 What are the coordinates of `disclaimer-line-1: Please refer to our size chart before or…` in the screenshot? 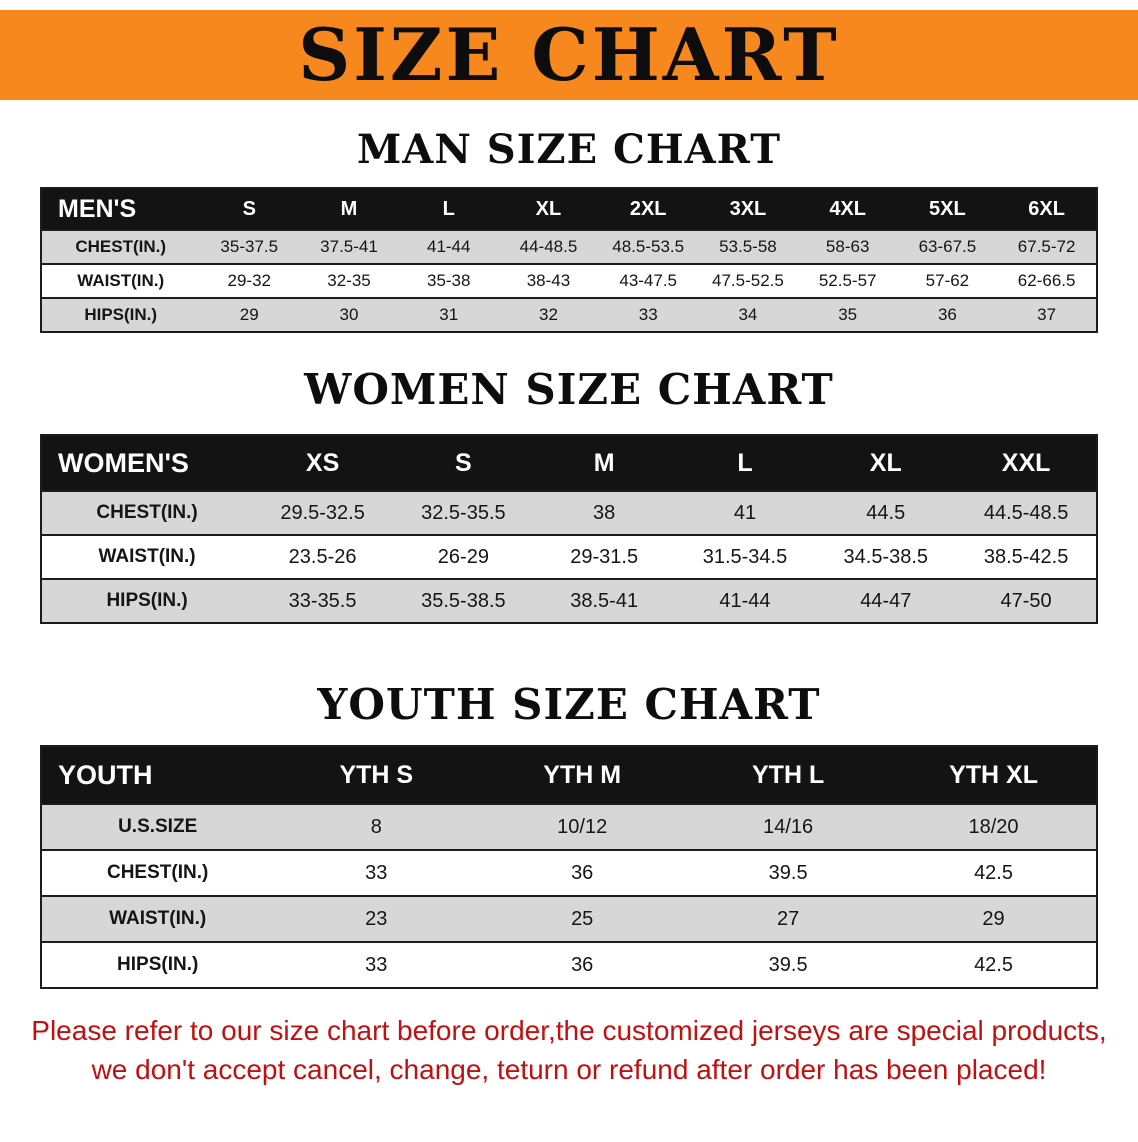 It's located at (569, 1030).